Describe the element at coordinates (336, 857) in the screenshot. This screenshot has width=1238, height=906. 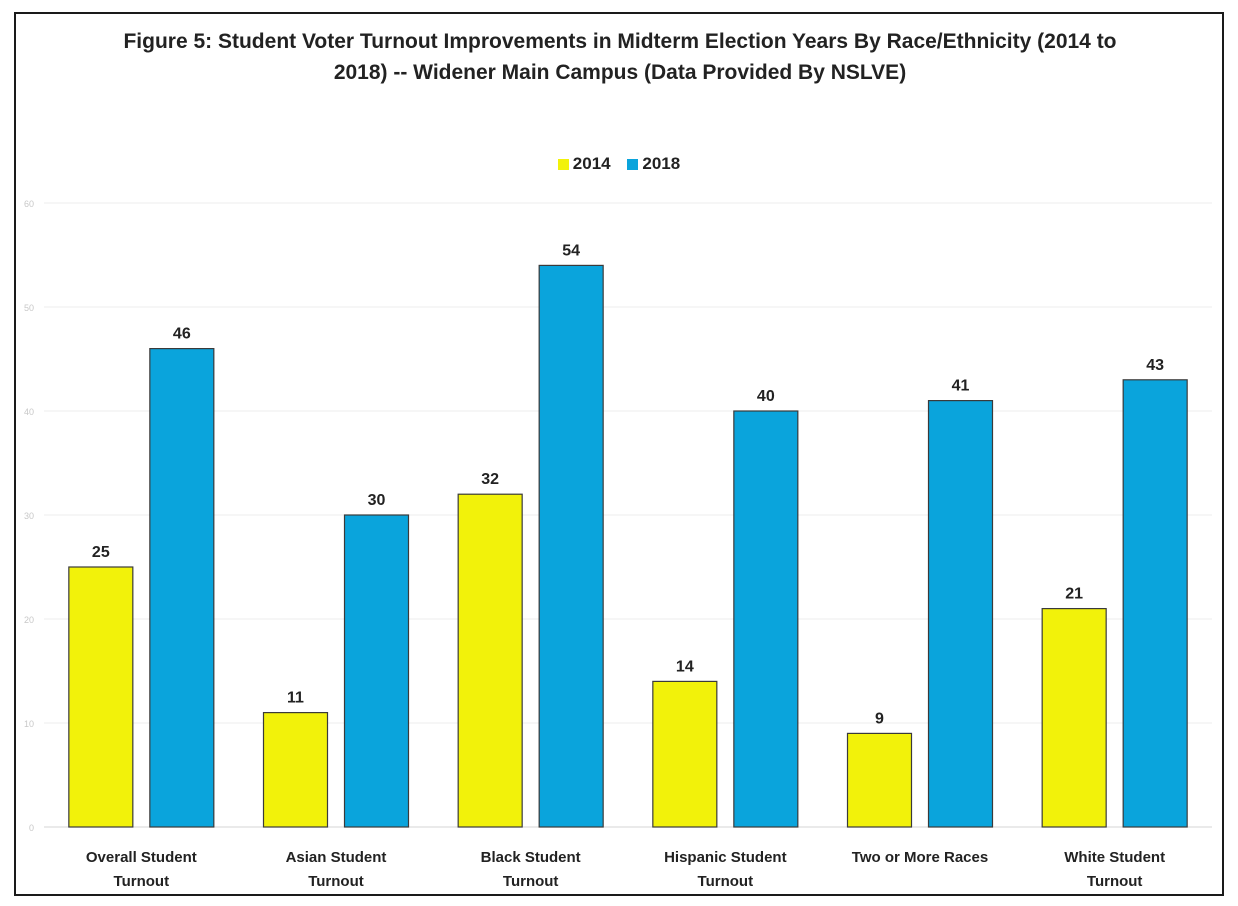
I see `x-tick-label: Asian Student` at that location.